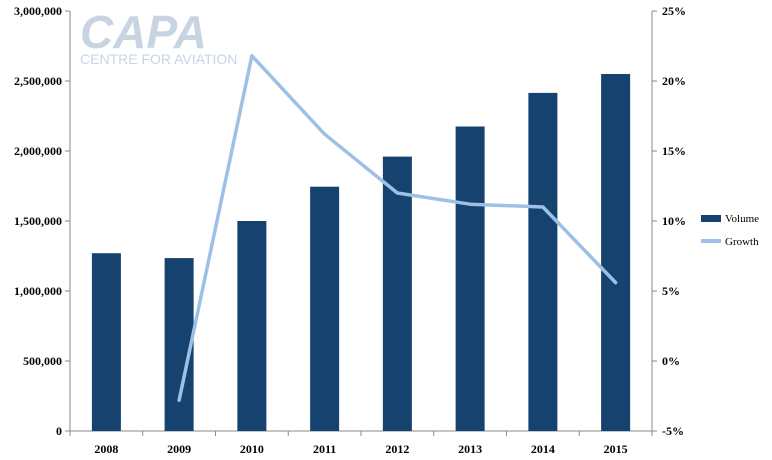 Image resolution: width=772 pixels, height=460 pixels. Describe the element at coordinates (742, 219) in the screenshot. I see `legend-volume-label: Volume` at that location.